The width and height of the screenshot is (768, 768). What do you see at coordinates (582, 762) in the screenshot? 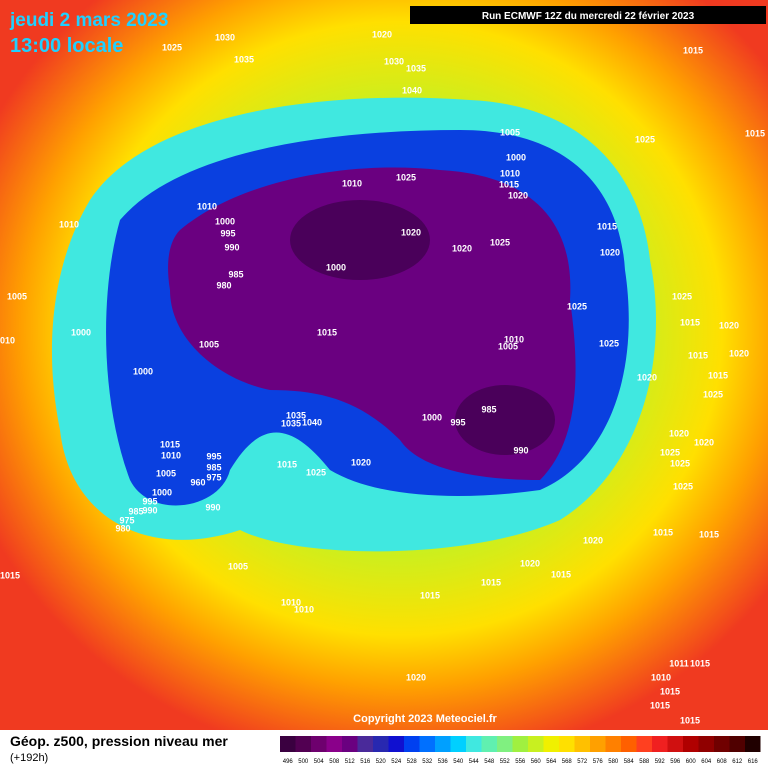
I see `colorbar-label: 572` at bounding box center [582, 762].